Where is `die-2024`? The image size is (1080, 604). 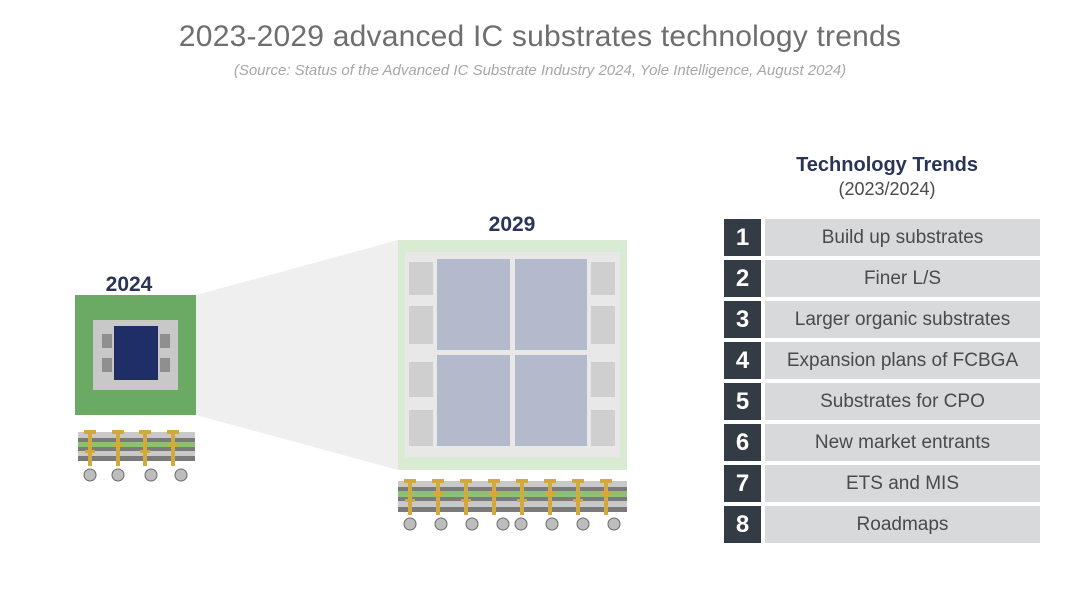
die-2024 is located at coordinates (136, 353).